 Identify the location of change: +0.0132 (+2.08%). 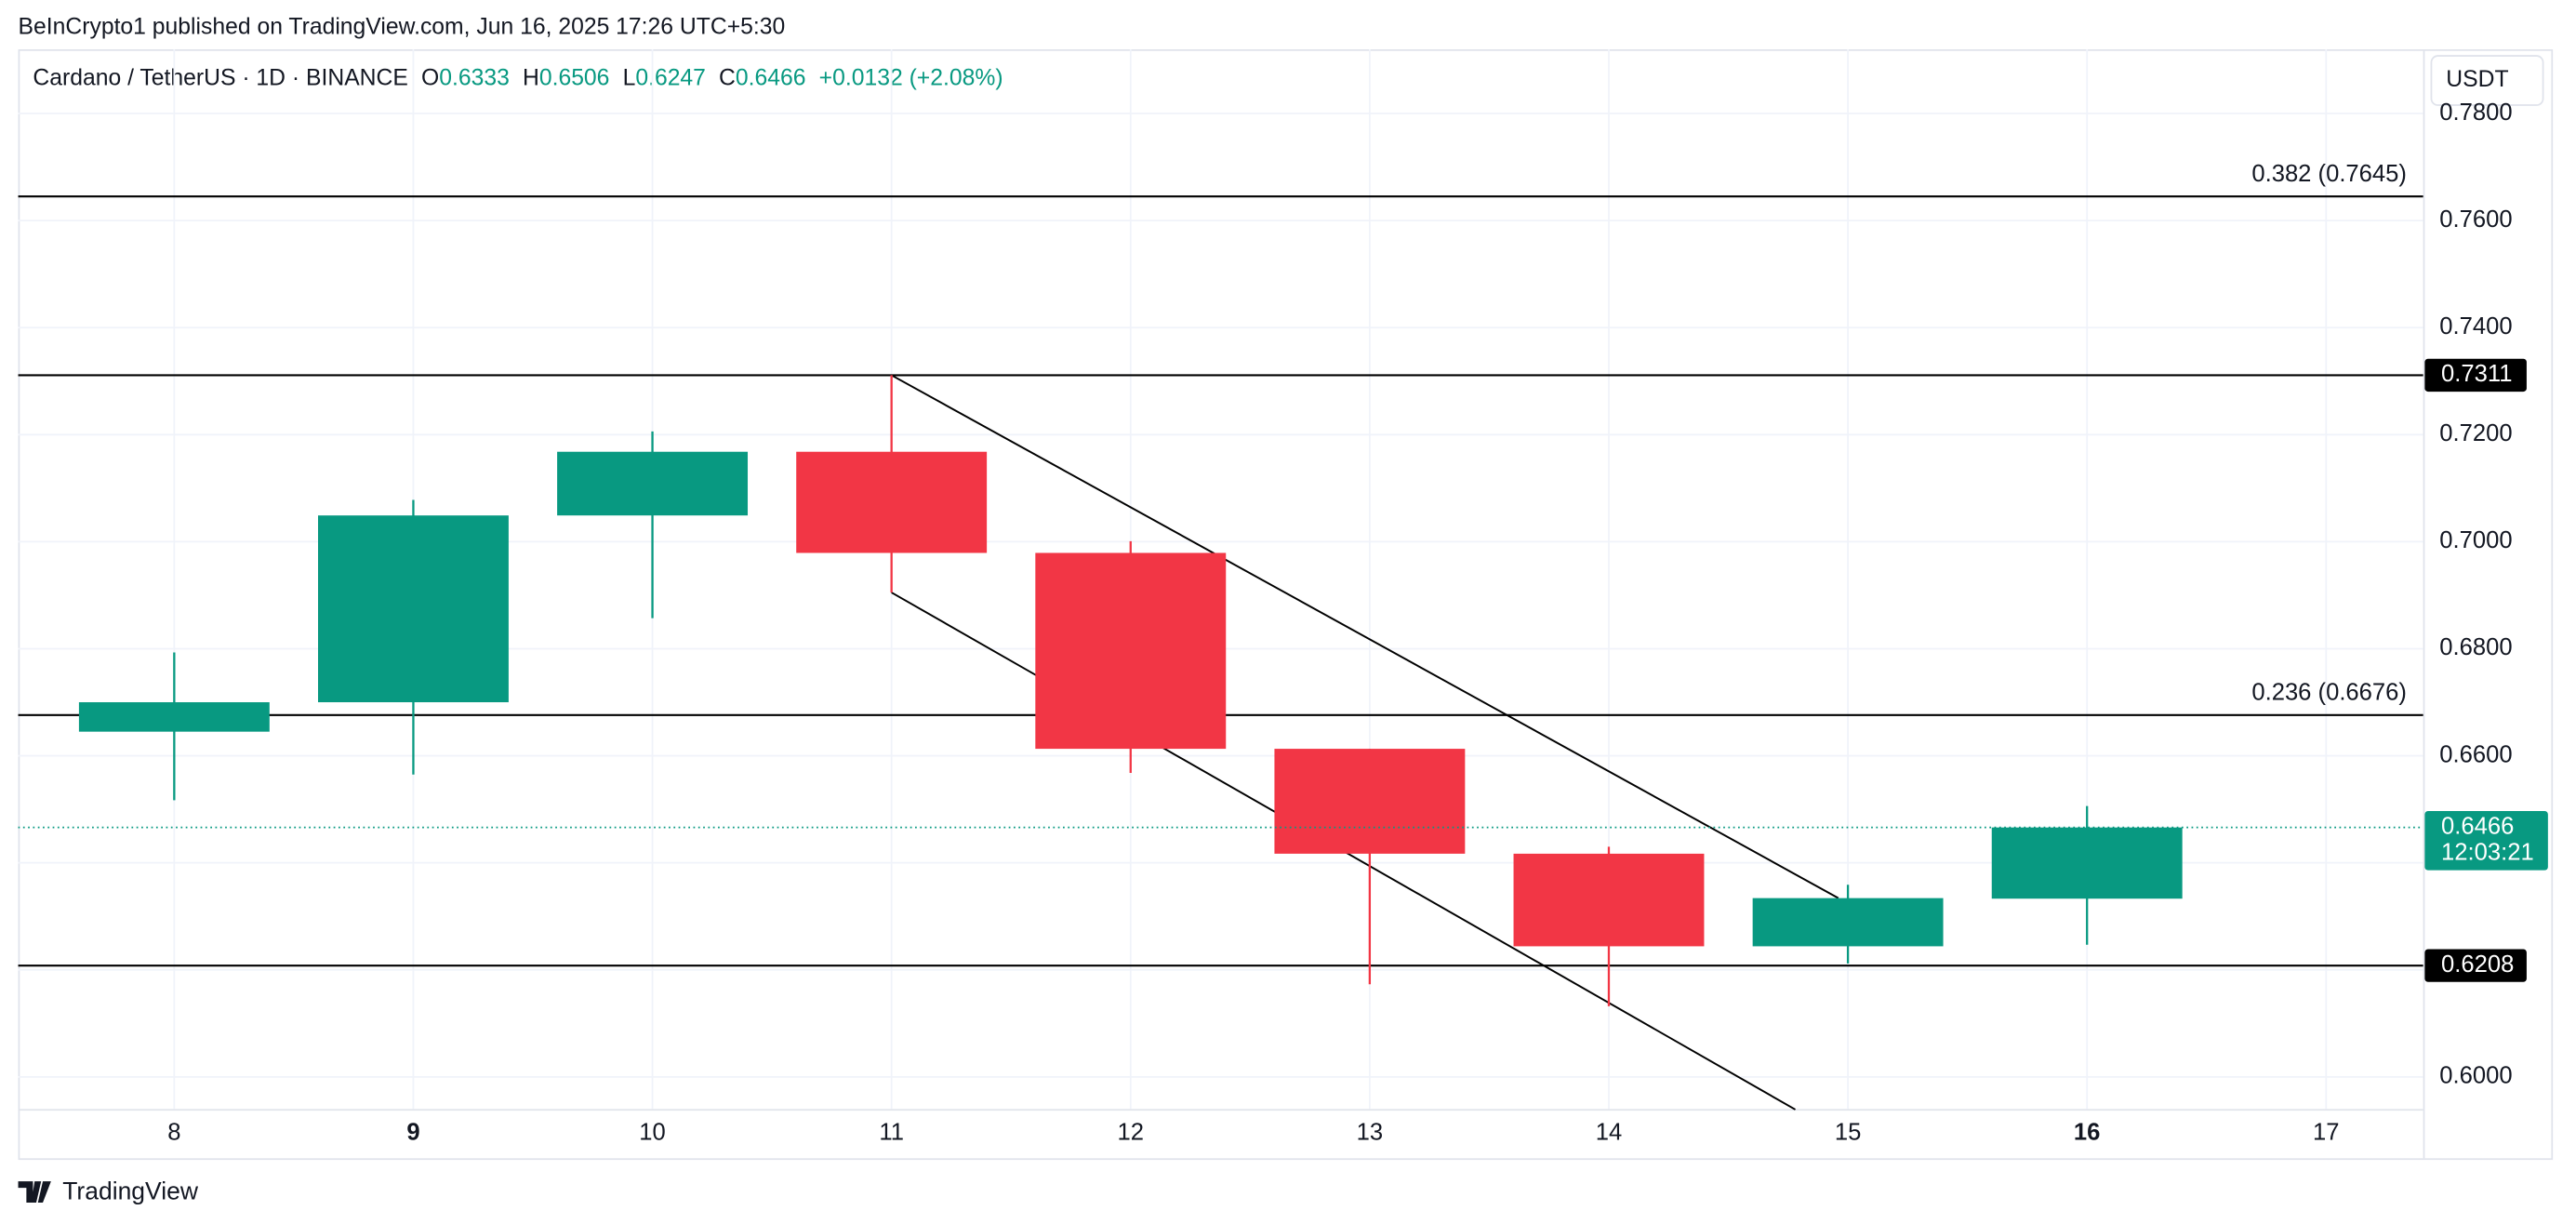
(911, 77).